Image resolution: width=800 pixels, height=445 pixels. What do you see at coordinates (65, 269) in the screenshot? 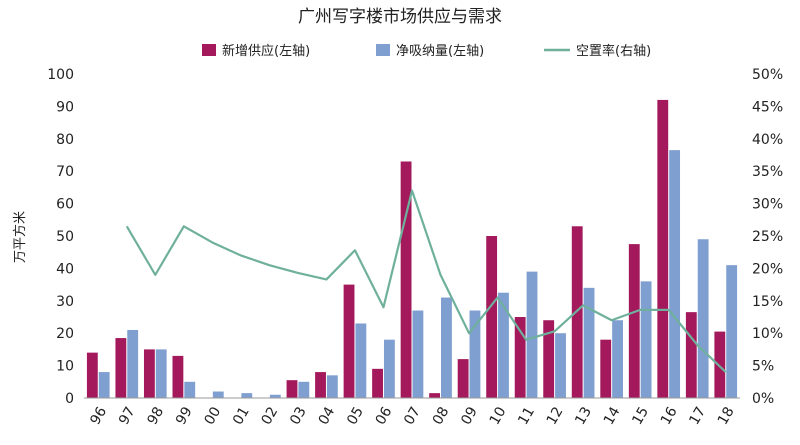
I see `left-tick-label: 40` at bounding box center [65, 269].